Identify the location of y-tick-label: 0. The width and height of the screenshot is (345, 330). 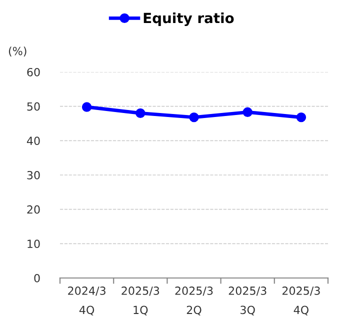
(37, 278).